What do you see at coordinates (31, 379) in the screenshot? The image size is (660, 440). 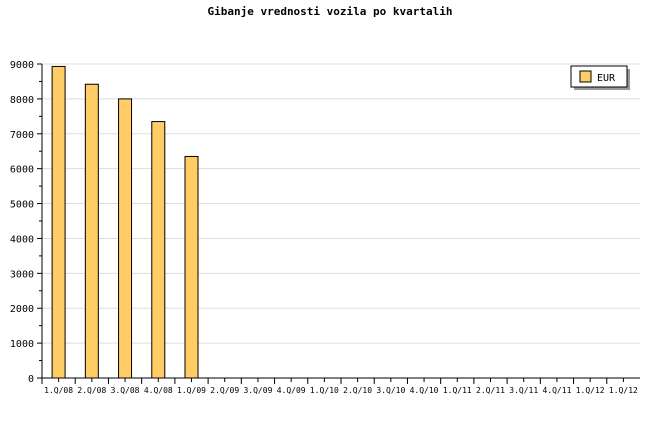 I see `y-tick-label: 0` at bounding box center [31, 379].